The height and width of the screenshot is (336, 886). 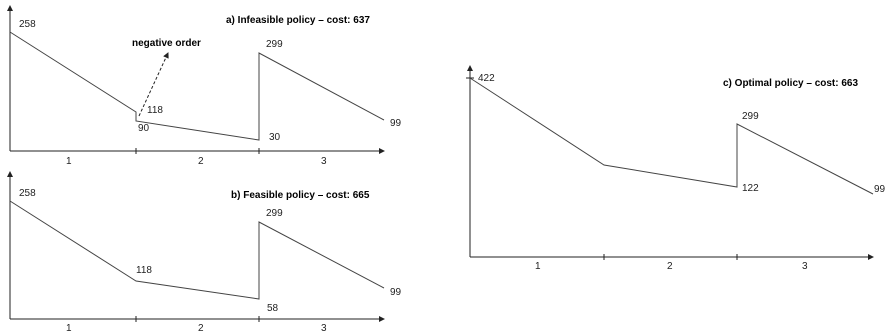 What do you see at coordinates (324, 328) in the screenshot?
I see `panel-b-period-label: 3` at bounding box center [324, 328].